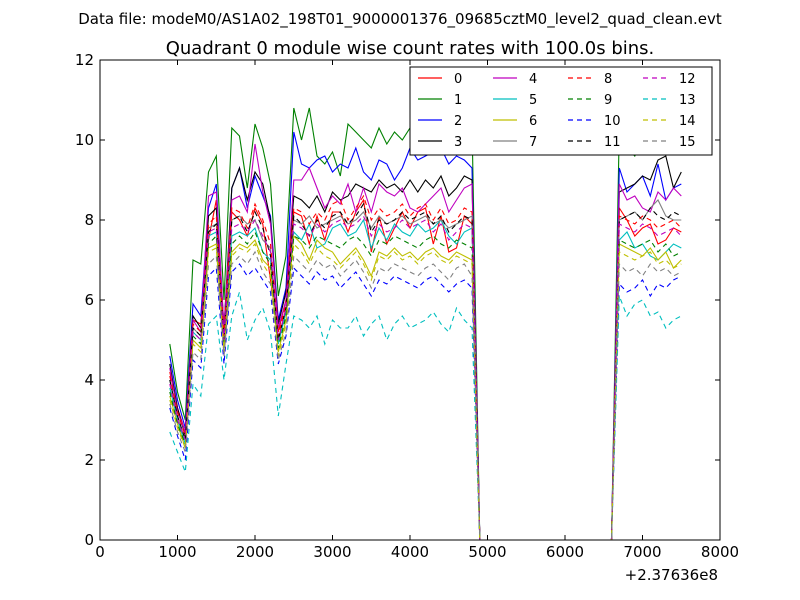 The width and height of the screenshot is (800, 600). I want to click on y-tick-label: 8, so click(89, 220).